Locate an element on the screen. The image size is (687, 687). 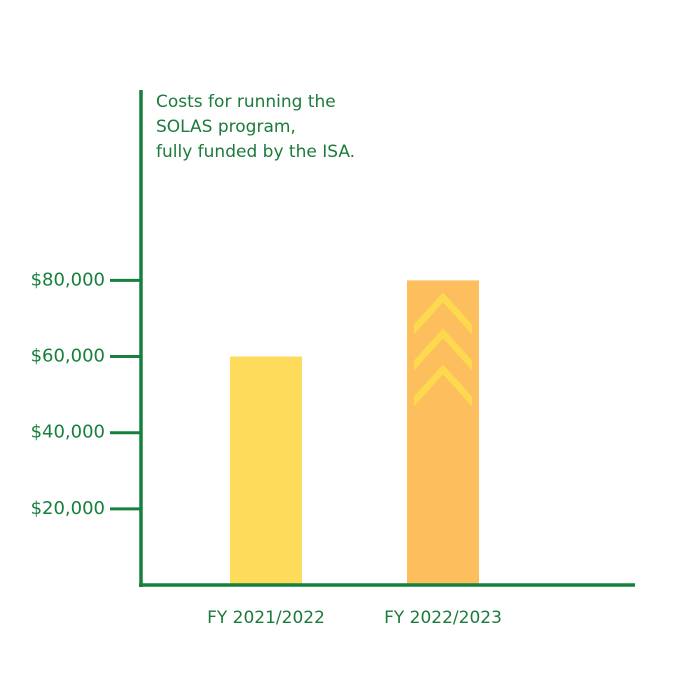
bar is located at coordinates (266, 470).